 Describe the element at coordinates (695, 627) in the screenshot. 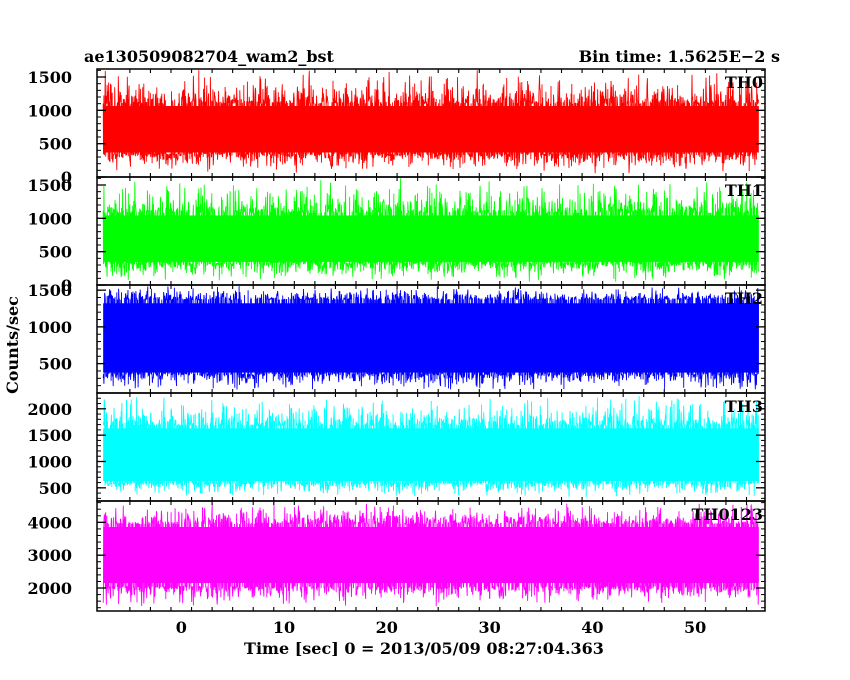

I see `x-tick-label: 50` at that location.